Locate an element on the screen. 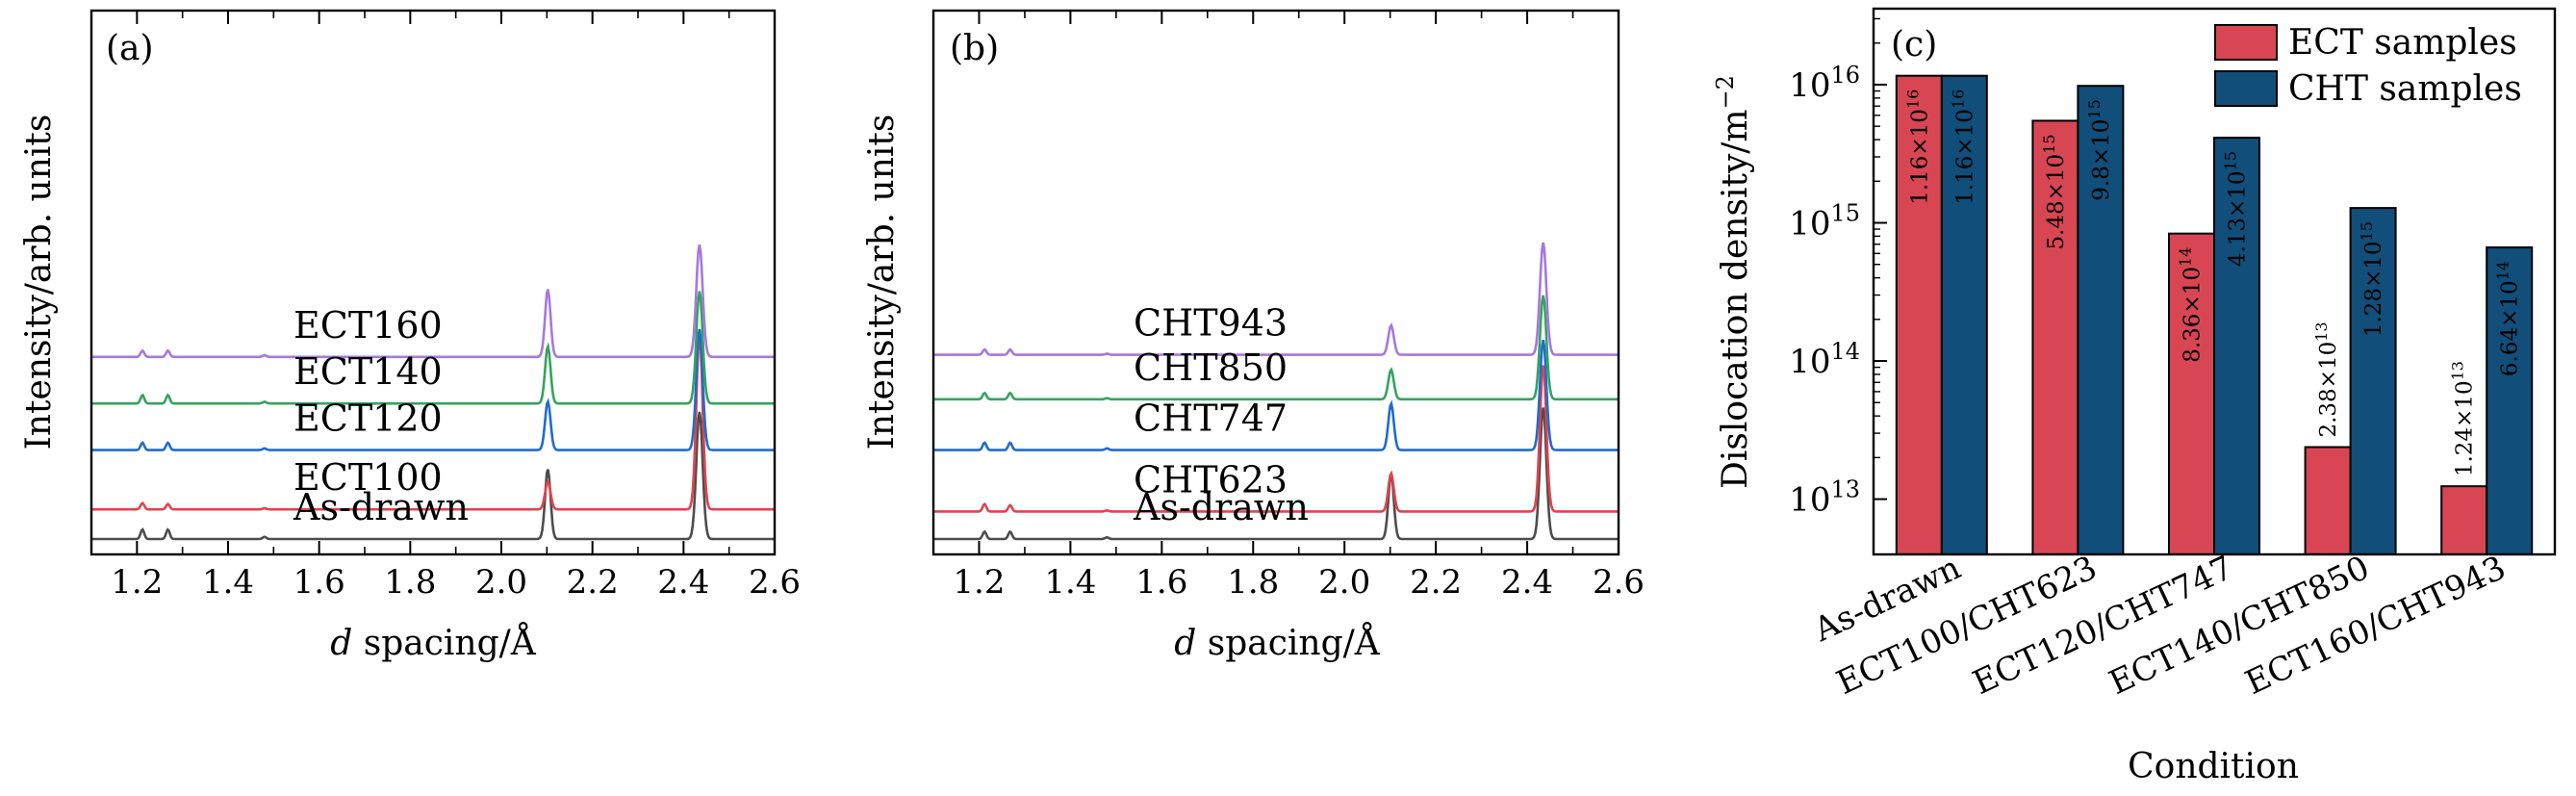 The height and width of the screenshot is (796, 2576). y-axis-title-b: Intensity/arb. units is located at coordinates (882, 282).